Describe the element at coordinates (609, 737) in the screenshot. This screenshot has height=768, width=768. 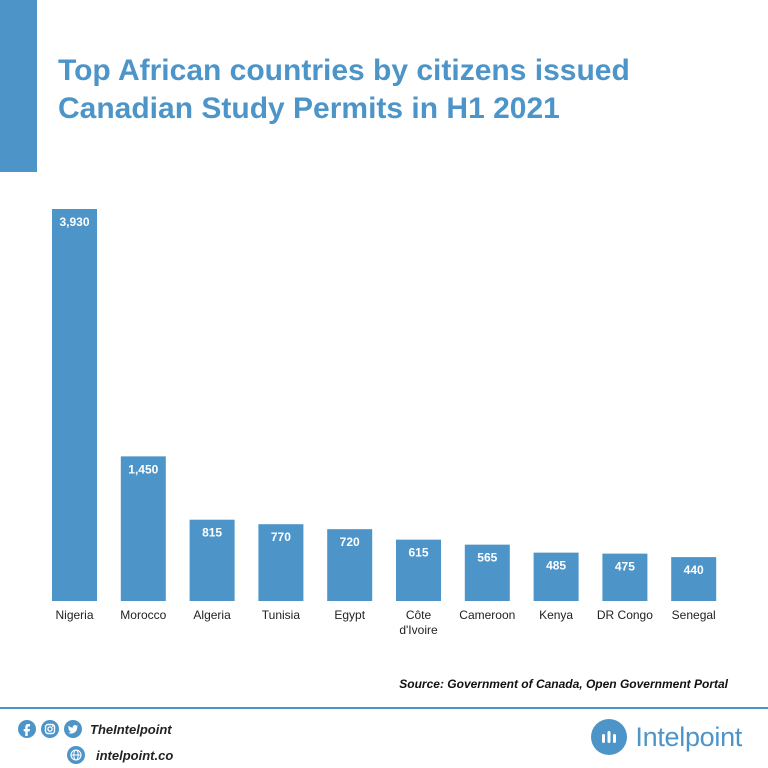
I see `intelpoint-logo-icon` at that location.